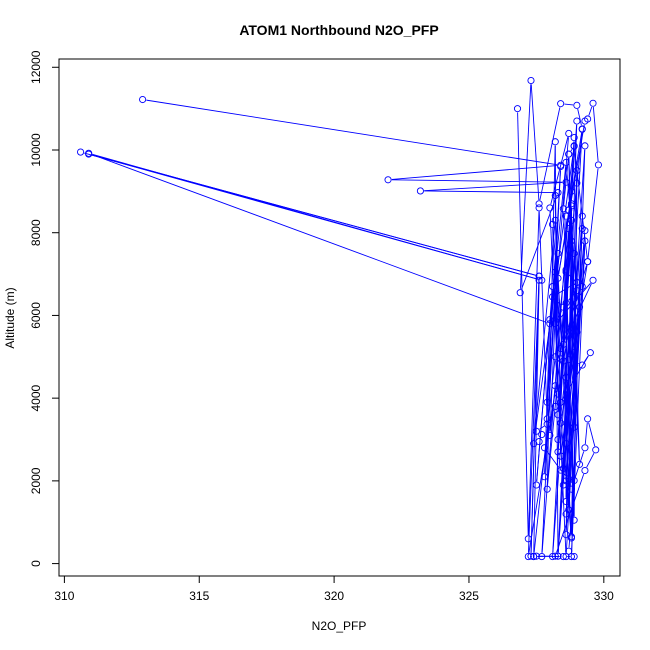 The width and height of the screenshot is (650, 650). Describe the element at coordinates (64, 596) in the screenshot. I see `x-tick-label: 310` at that location.